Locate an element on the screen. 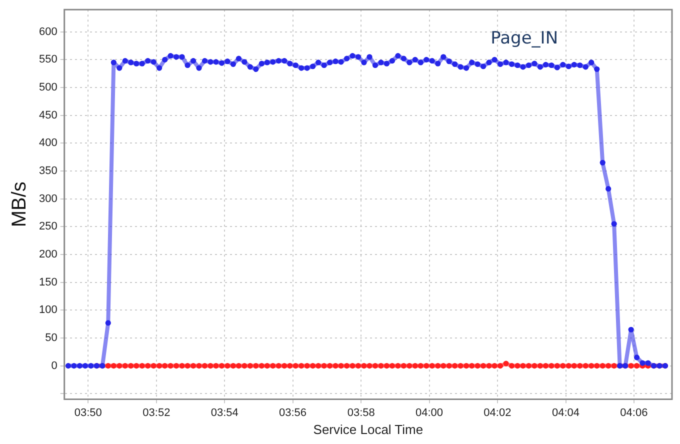 This screenshot has height=444, width=680. x-tick-label: 04:00 is located at coordinates (430, 412).